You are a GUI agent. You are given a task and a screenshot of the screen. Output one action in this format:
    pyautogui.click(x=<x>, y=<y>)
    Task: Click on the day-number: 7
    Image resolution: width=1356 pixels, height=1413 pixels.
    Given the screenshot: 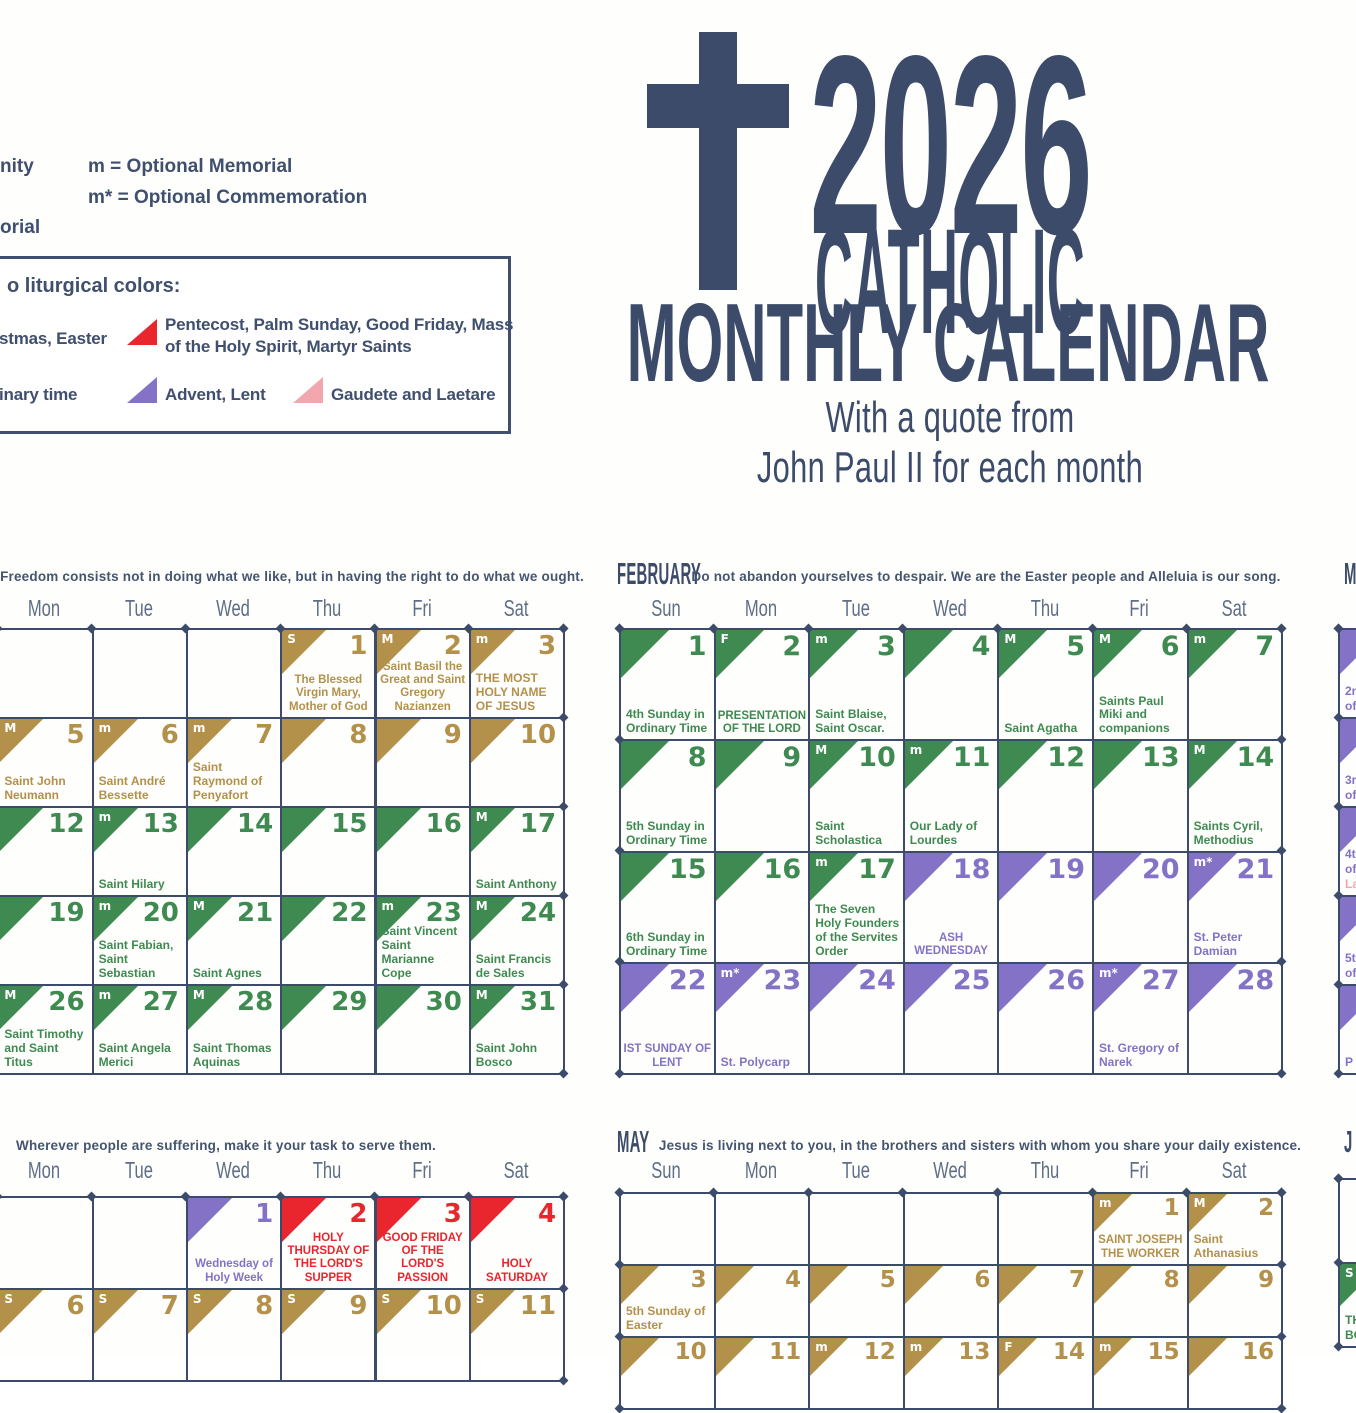 What is the action you would take?
    pyautogui.click(x=170, y=1306)
    